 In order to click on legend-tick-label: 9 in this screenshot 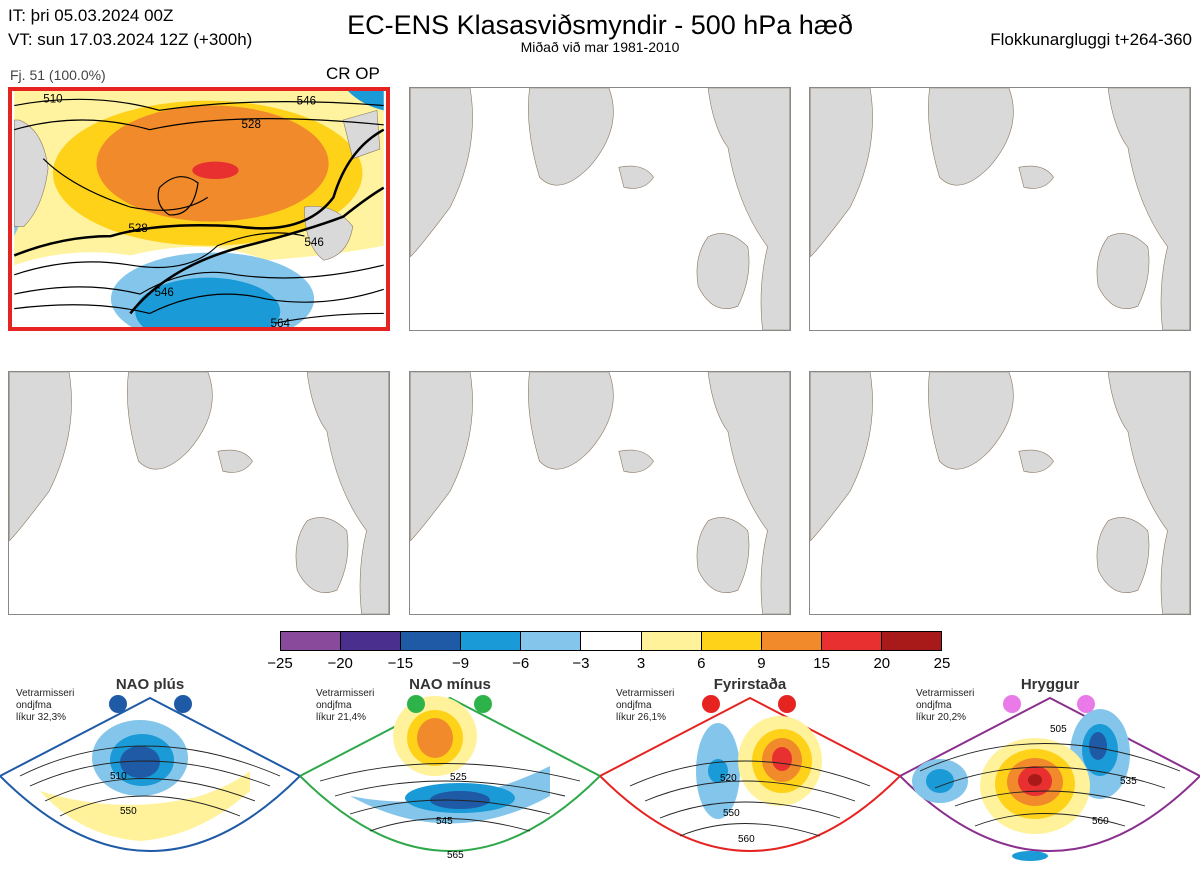, I will do `click(761, 663)`.